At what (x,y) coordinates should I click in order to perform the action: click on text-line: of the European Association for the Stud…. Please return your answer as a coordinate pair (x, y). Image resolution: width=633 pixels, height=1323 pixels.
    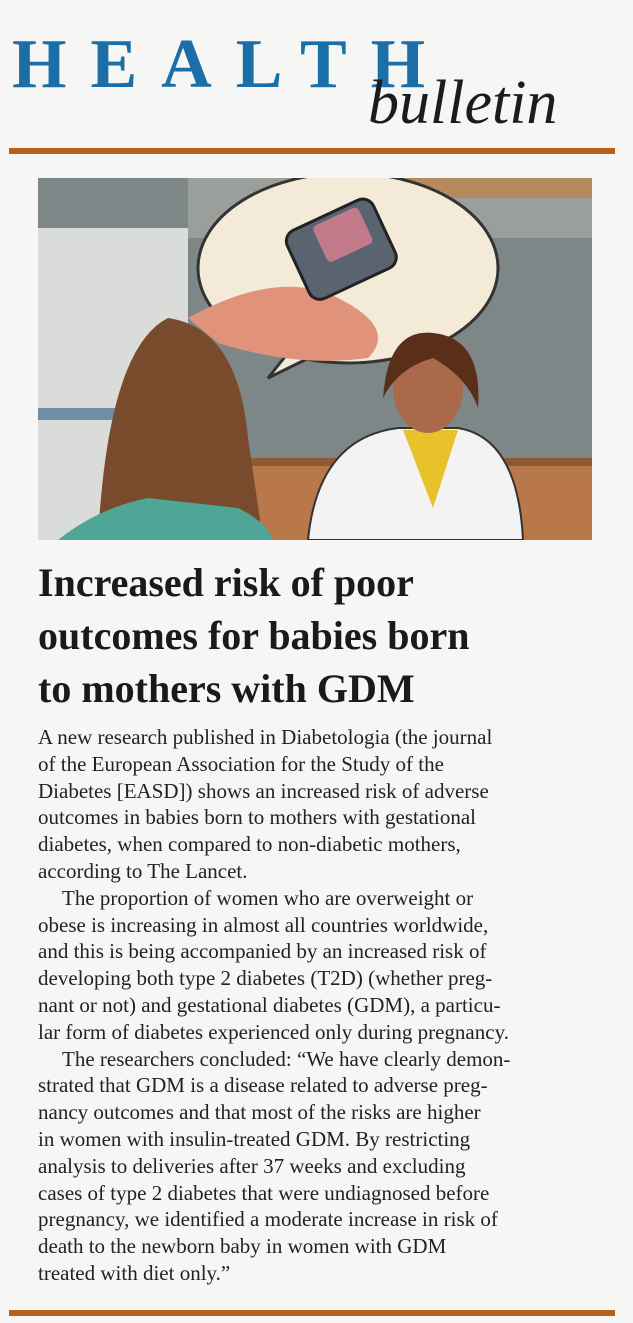
    Looking at the image, I should click on (241, 763).